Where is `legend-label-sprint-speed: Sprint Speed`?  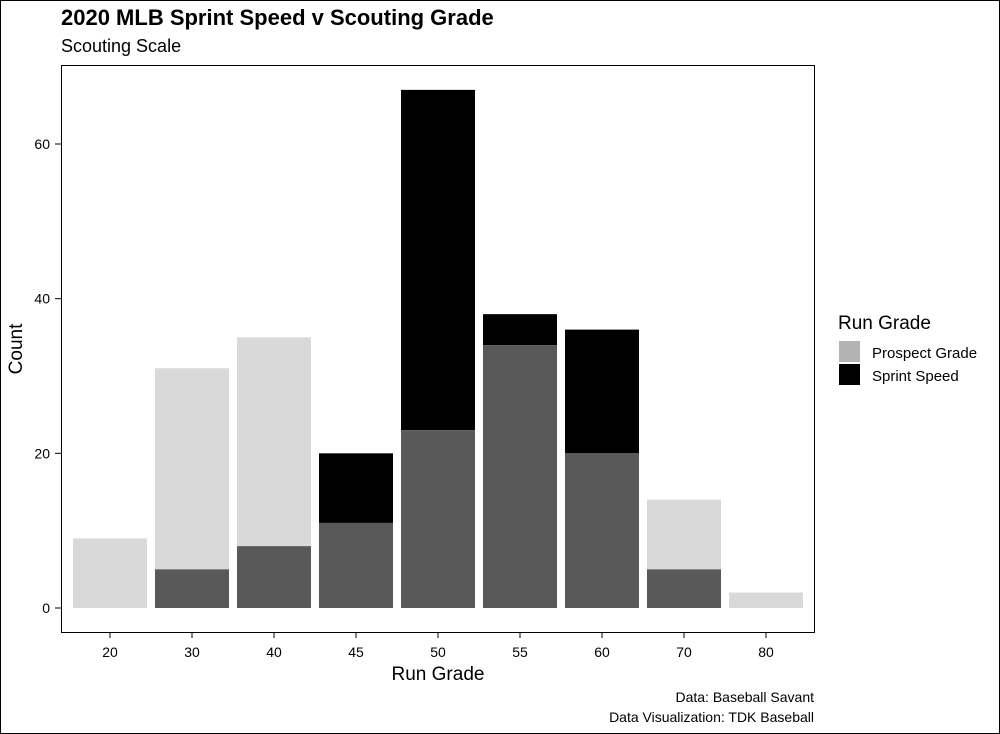
legend-label-sprint-speed: Sprint Speed is located at coordinates (915, 376).